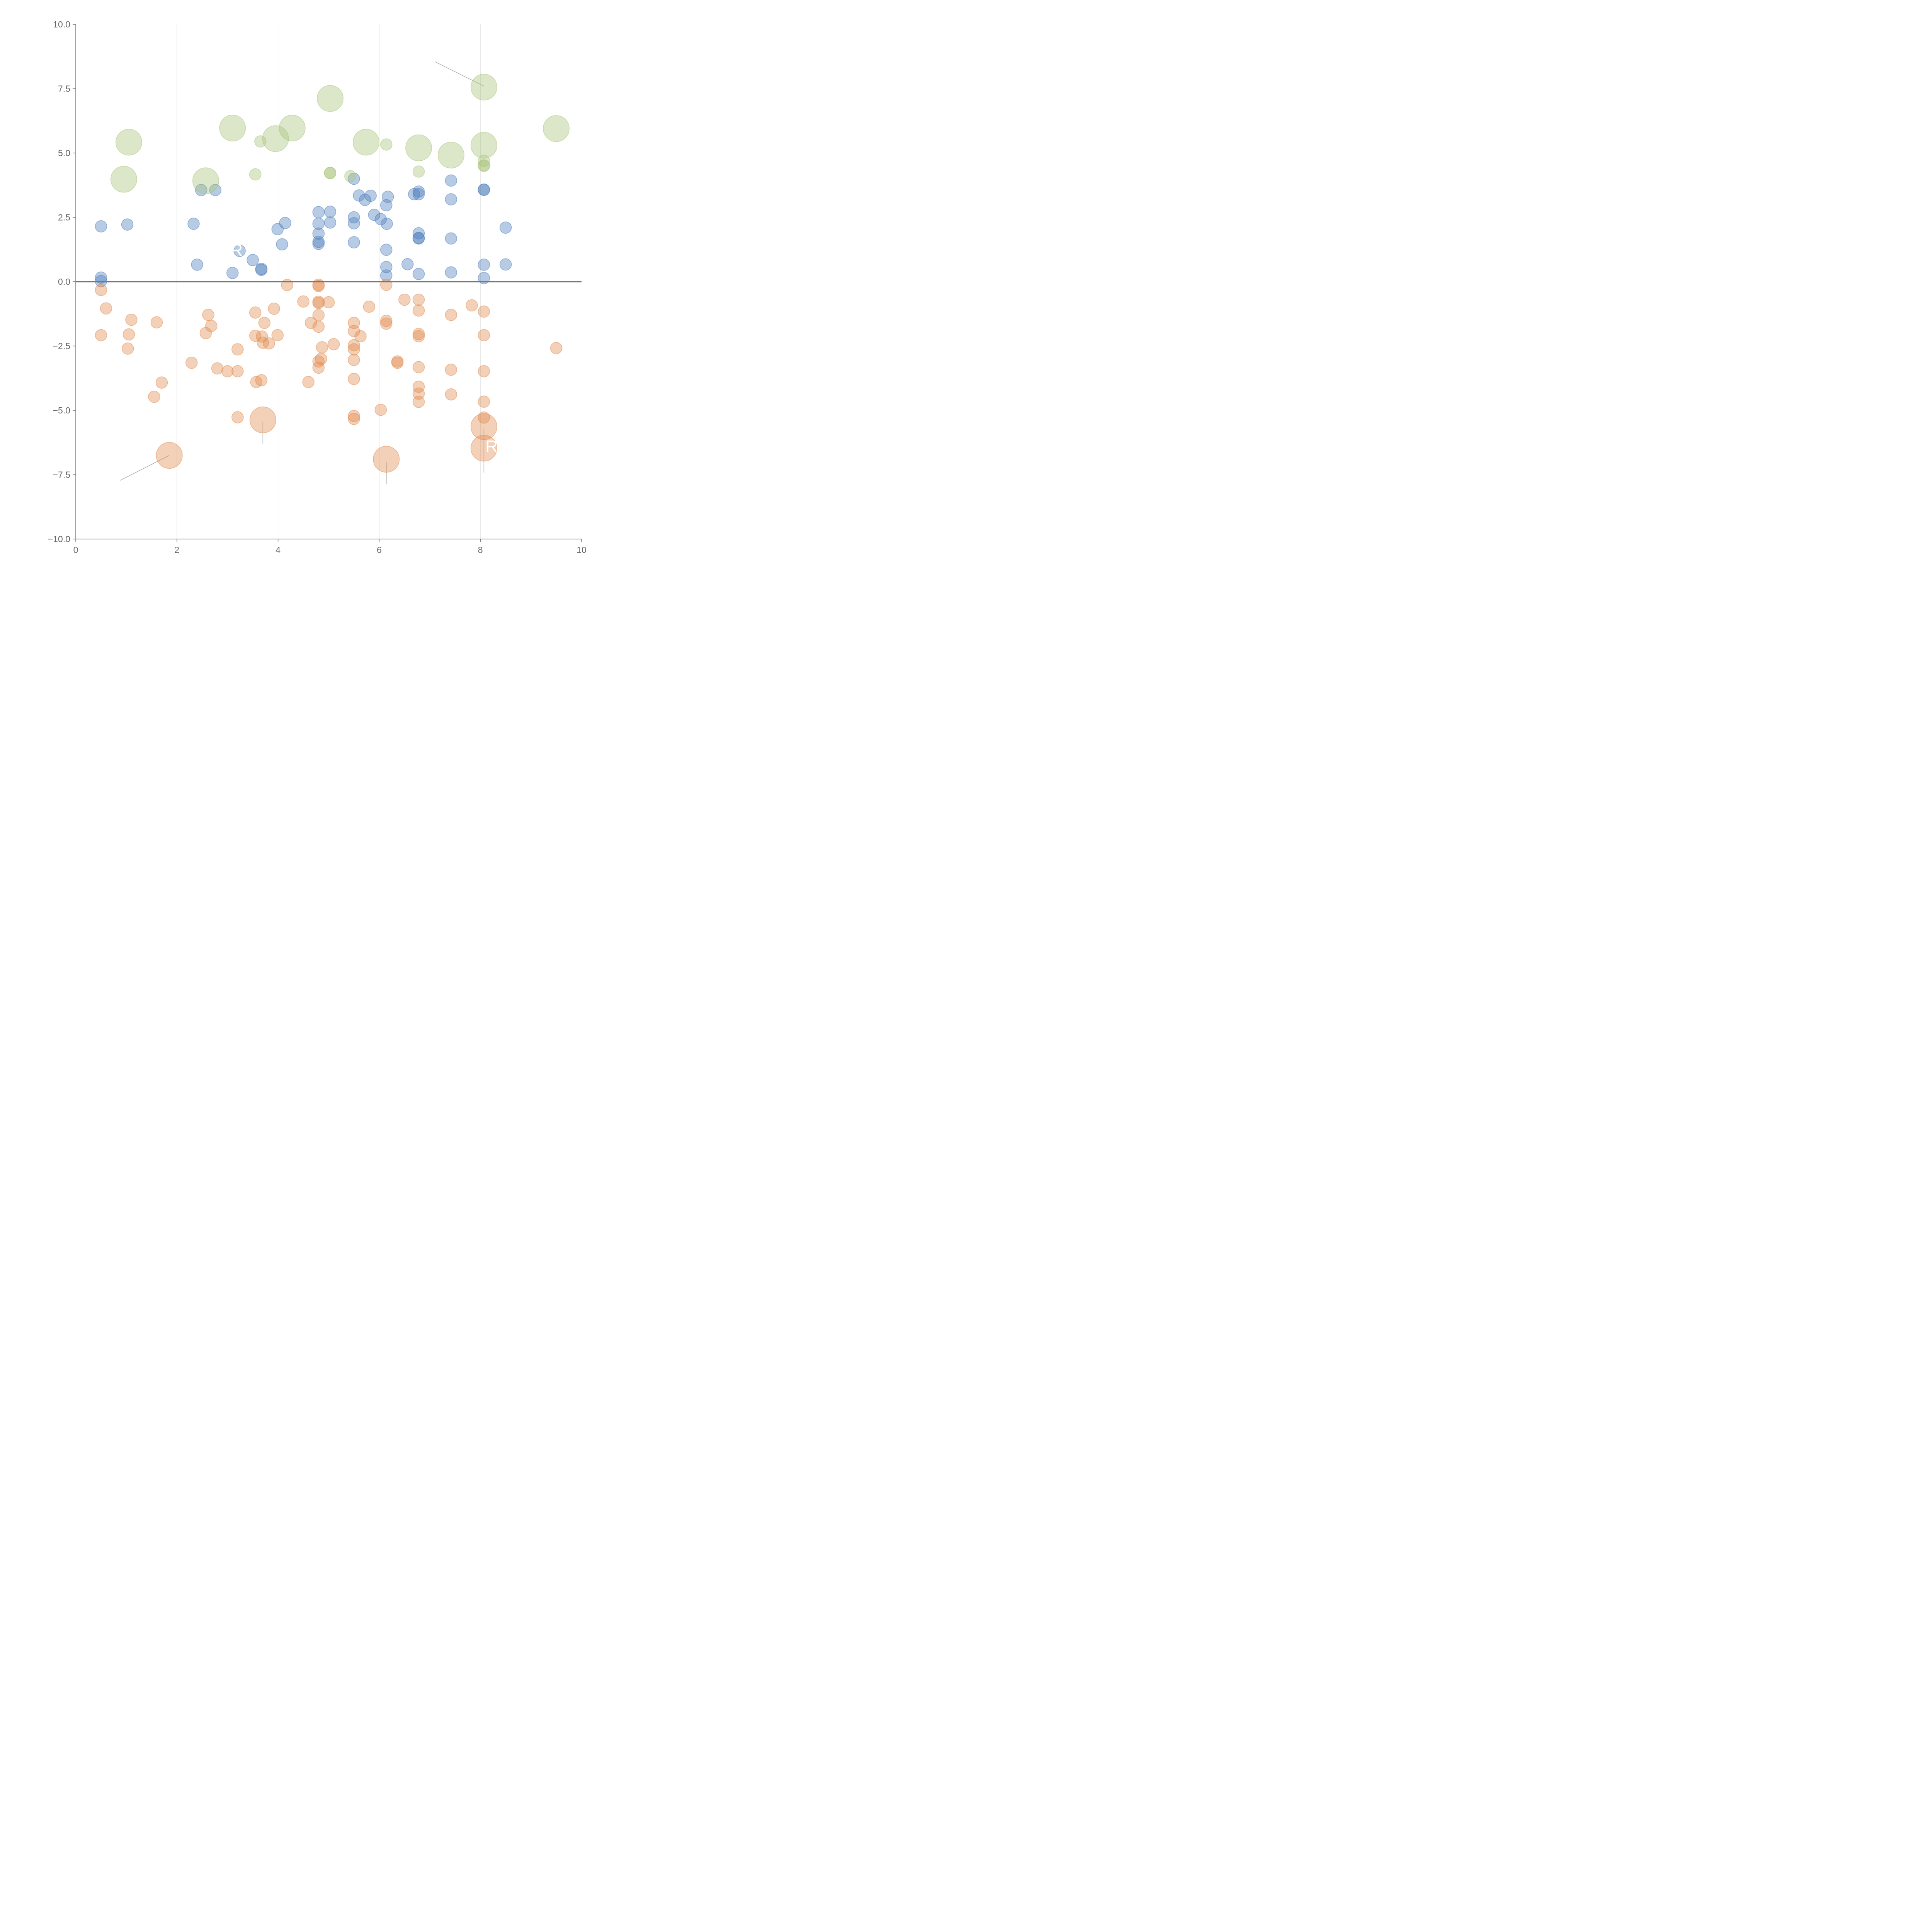  What do you see at coordinates (62, 475) in the screenshot?
I see `y-tick-label: −7.5` at bounding box center [62, 475].